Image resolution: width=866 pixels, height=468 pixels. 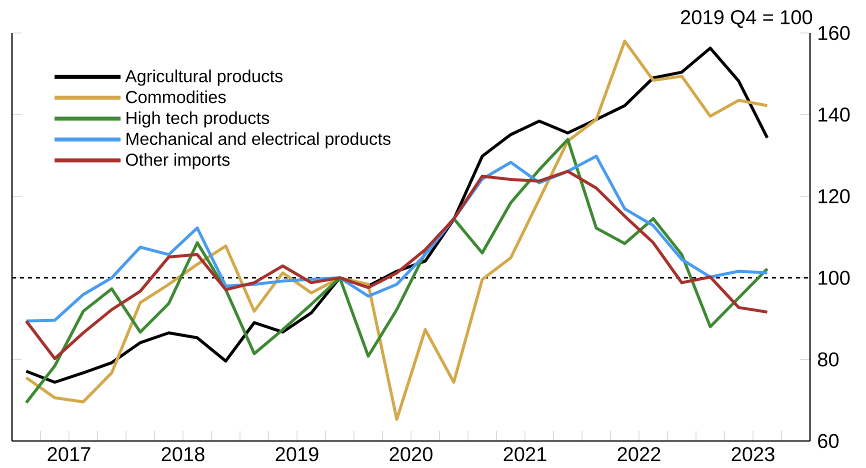 What do you see at coordinates (525, 454) in the screenshot?
I see `x-tick-label: 2021` at bounding box center [525, 454].